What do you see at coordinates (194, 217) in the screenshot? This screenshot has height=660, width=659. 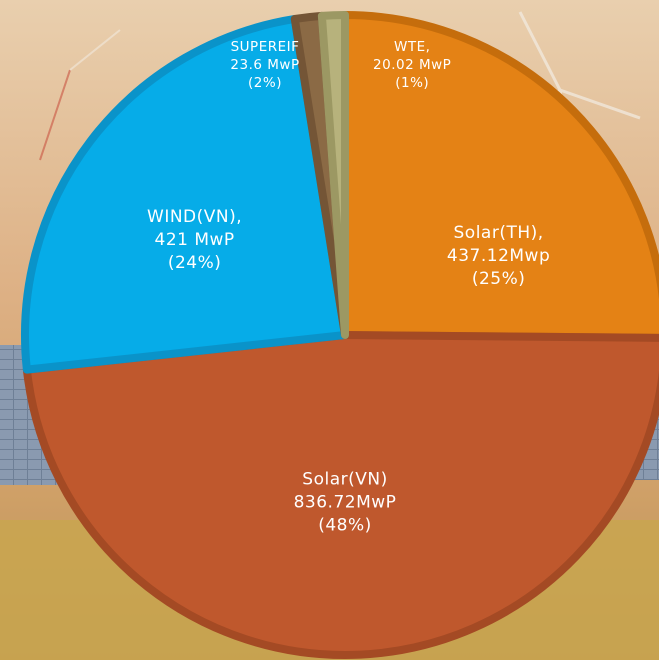 I see `slice-label-line: WIND(VN),` at bounding box center [194, 217].